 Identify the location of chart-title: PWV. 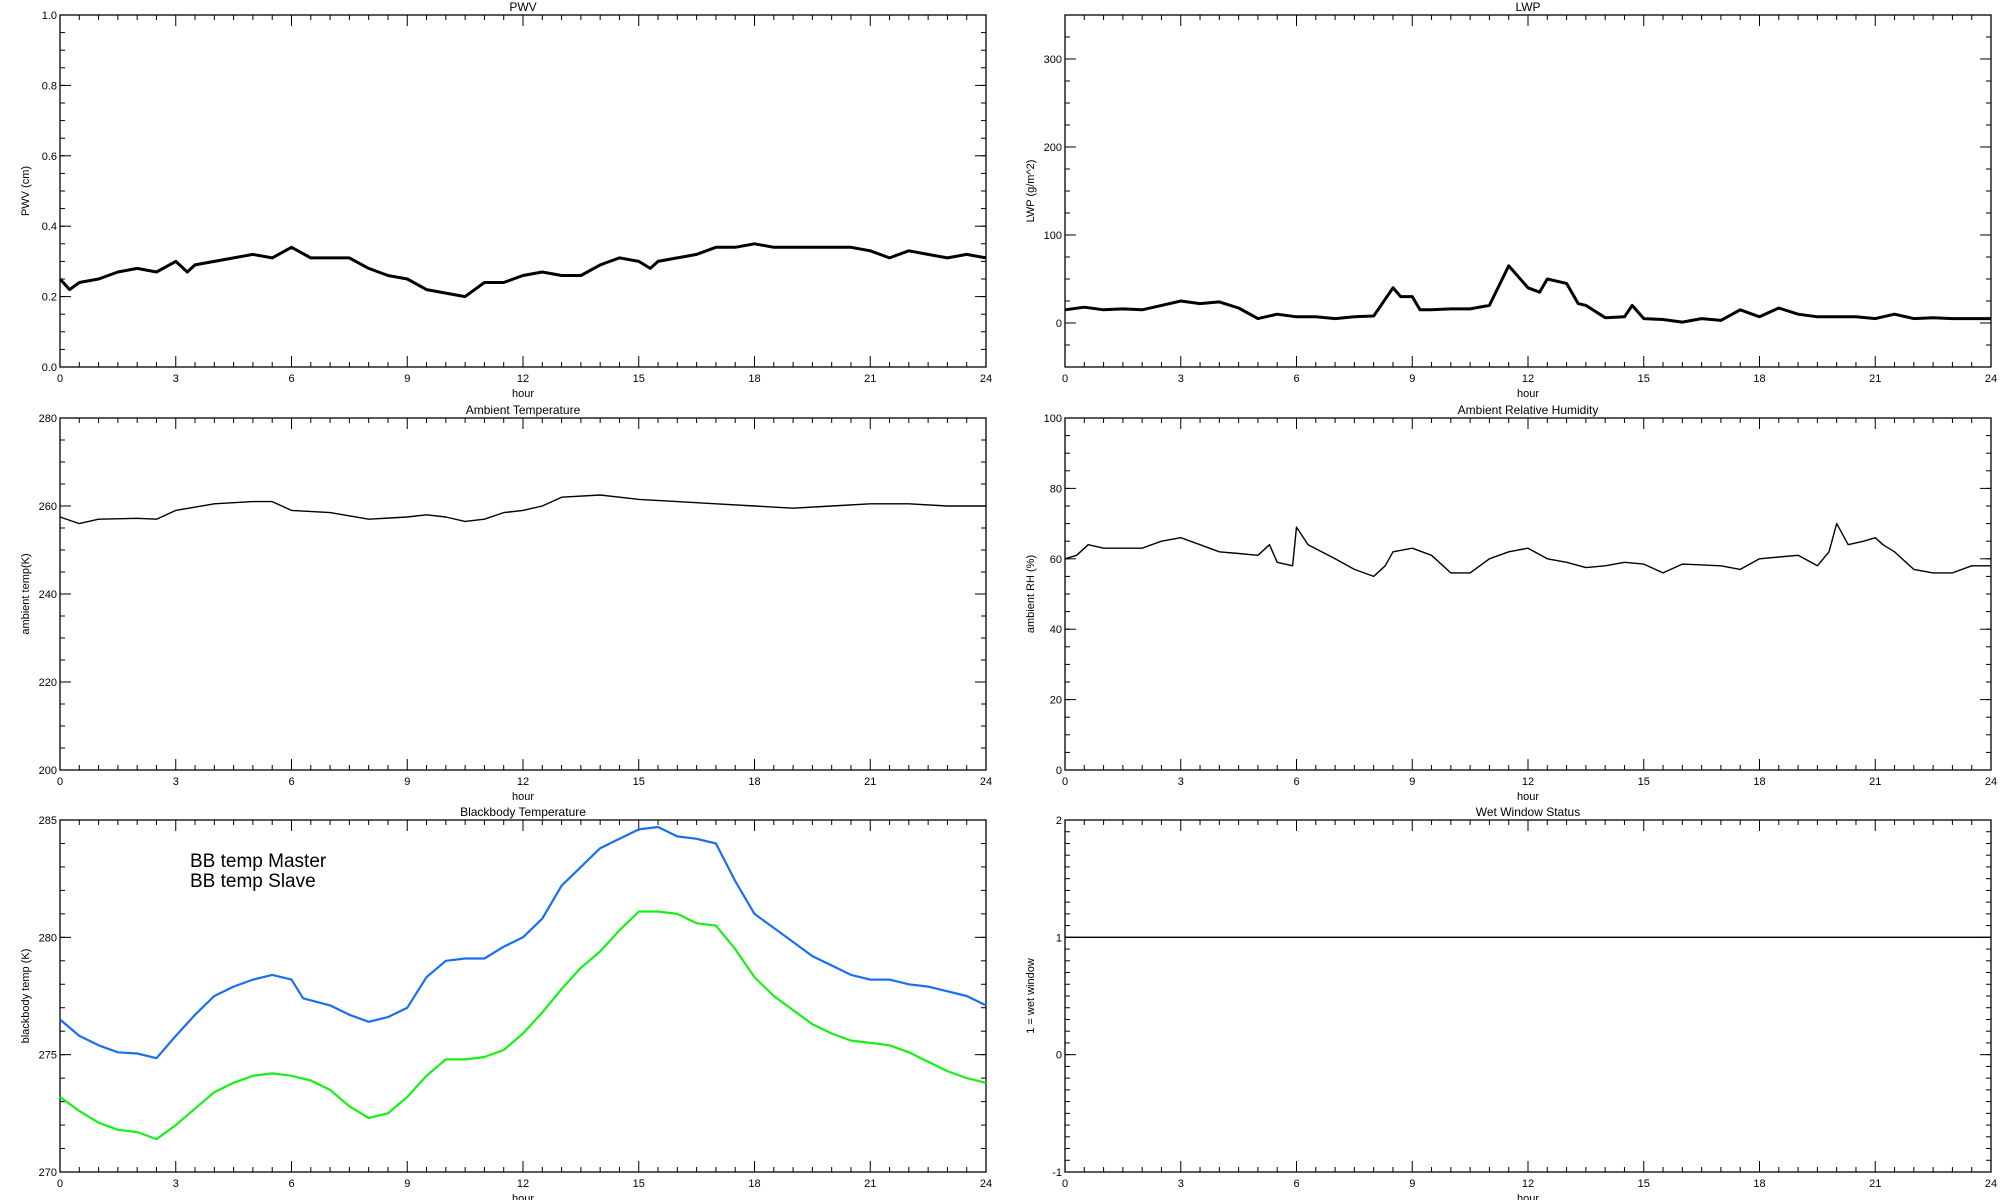
(522, 7).